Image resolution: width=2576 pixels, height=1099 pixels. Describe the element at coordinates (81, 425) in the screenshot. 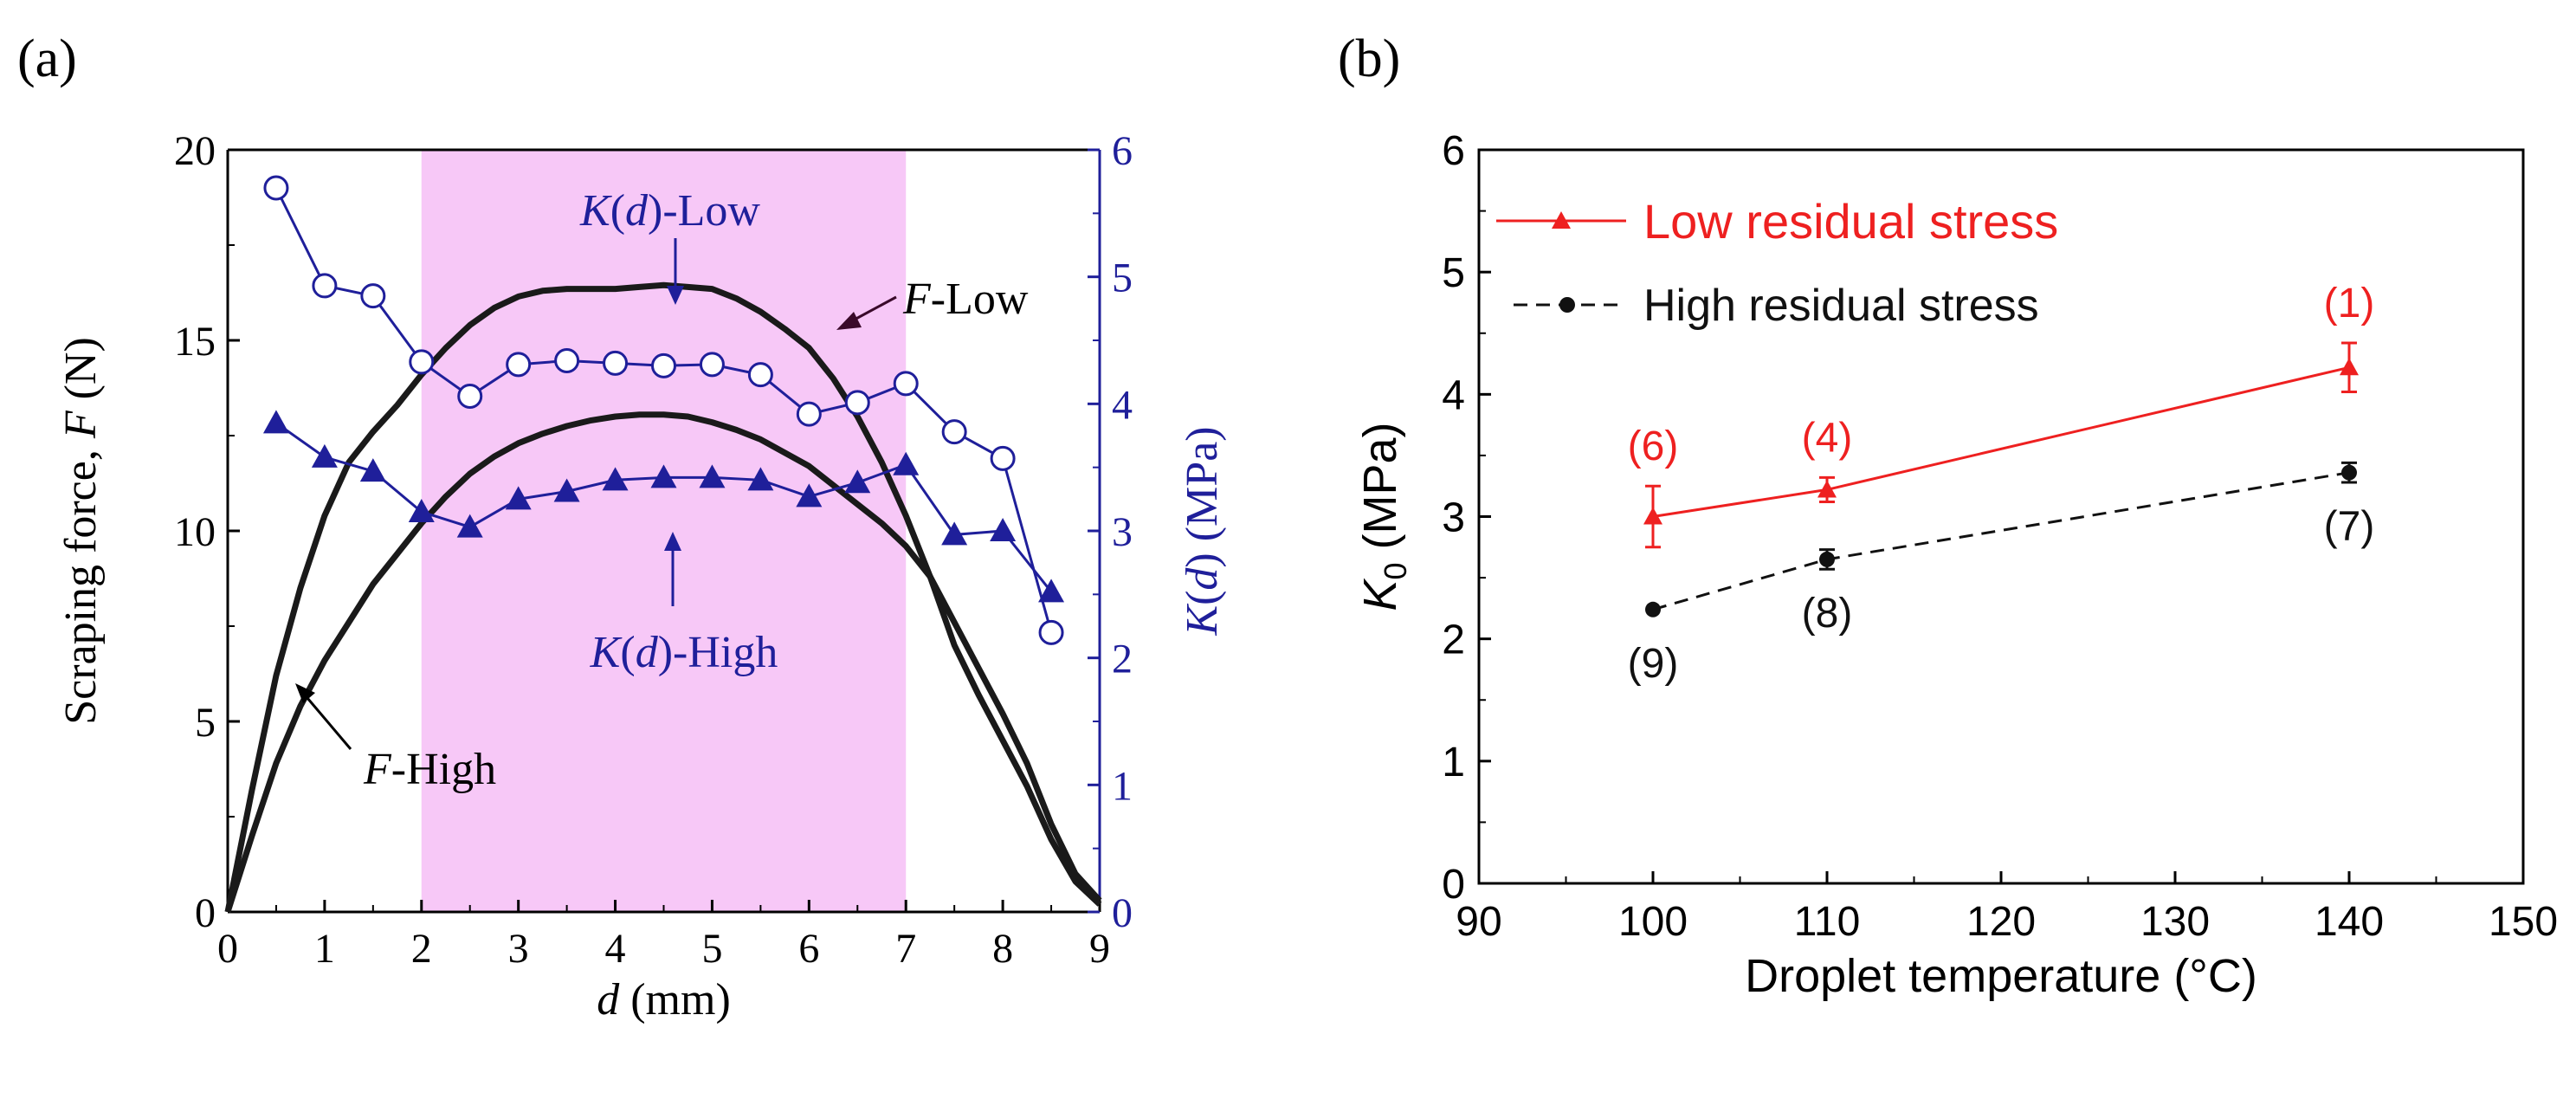

I see `y-left-axis-label-var: F` at that location.